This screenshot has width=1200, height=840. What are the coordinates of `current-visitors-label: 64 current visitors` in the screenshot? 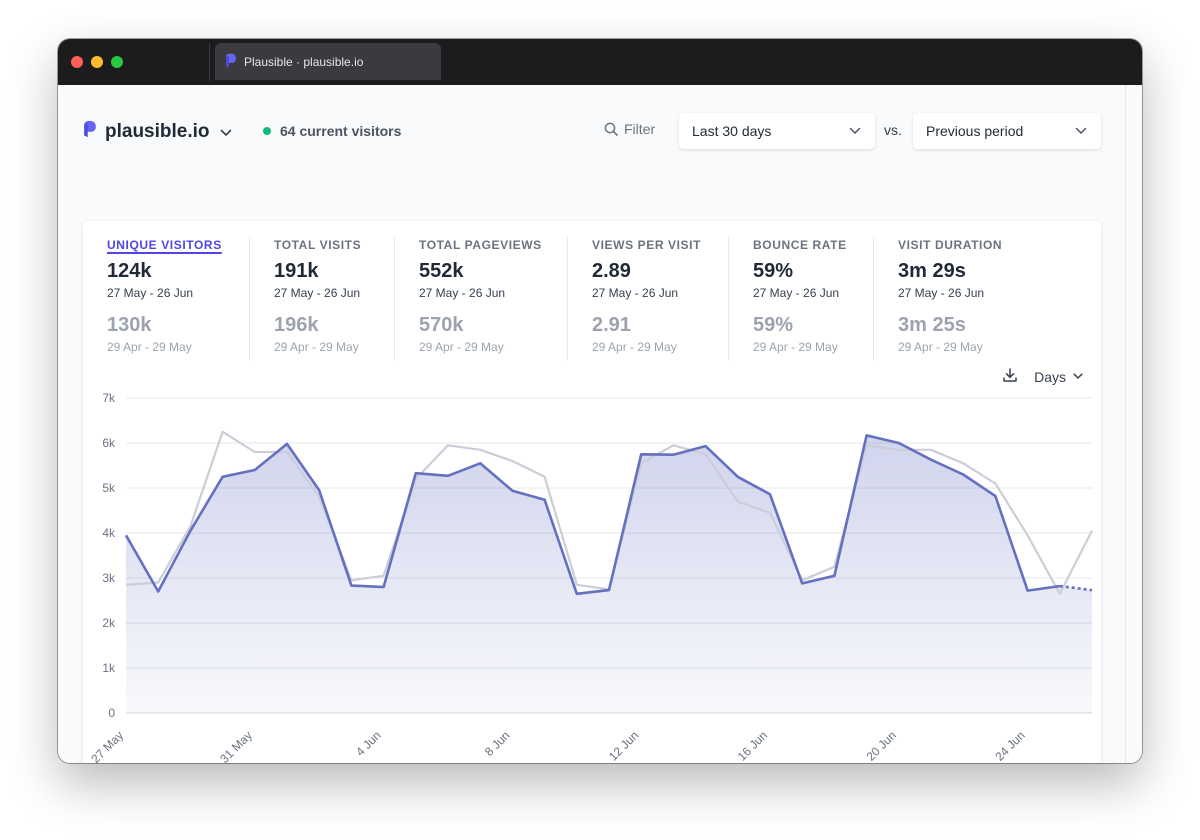 It's located at (341, 131).